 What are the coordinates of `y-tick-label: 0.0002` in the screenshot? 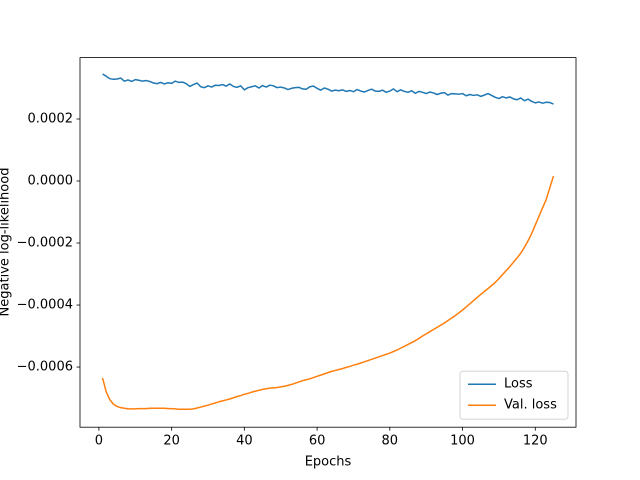 It's located at (51, 118).